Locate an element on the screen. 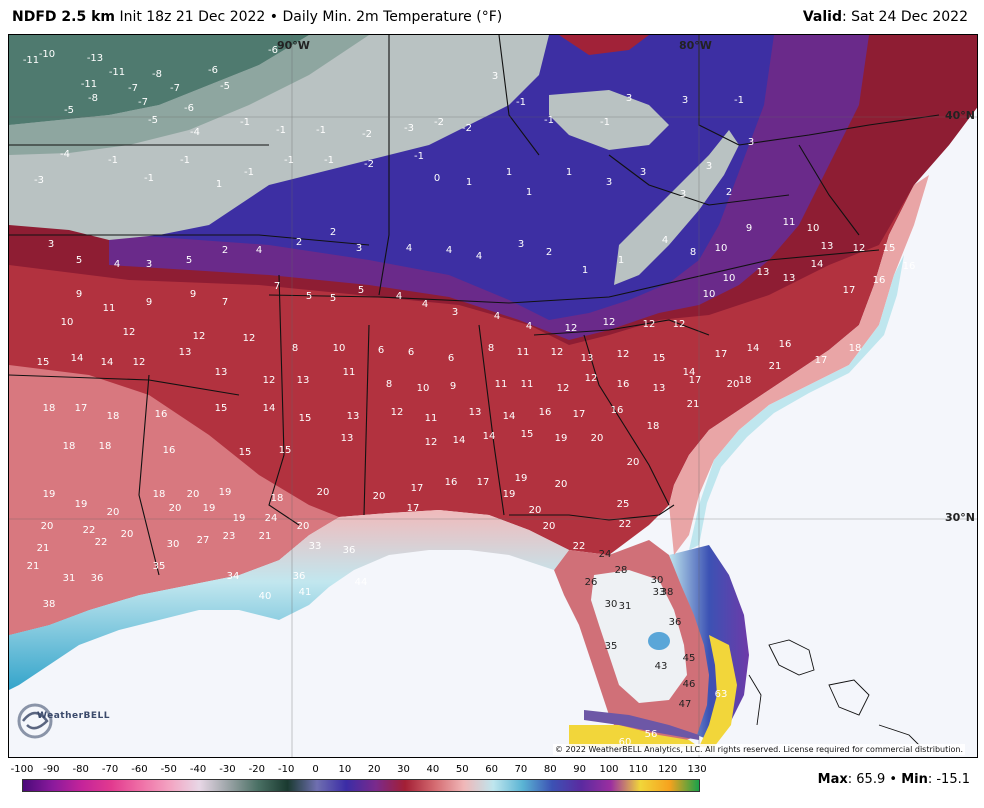  florida-southeast-warm is located at coordinates (718, 691).